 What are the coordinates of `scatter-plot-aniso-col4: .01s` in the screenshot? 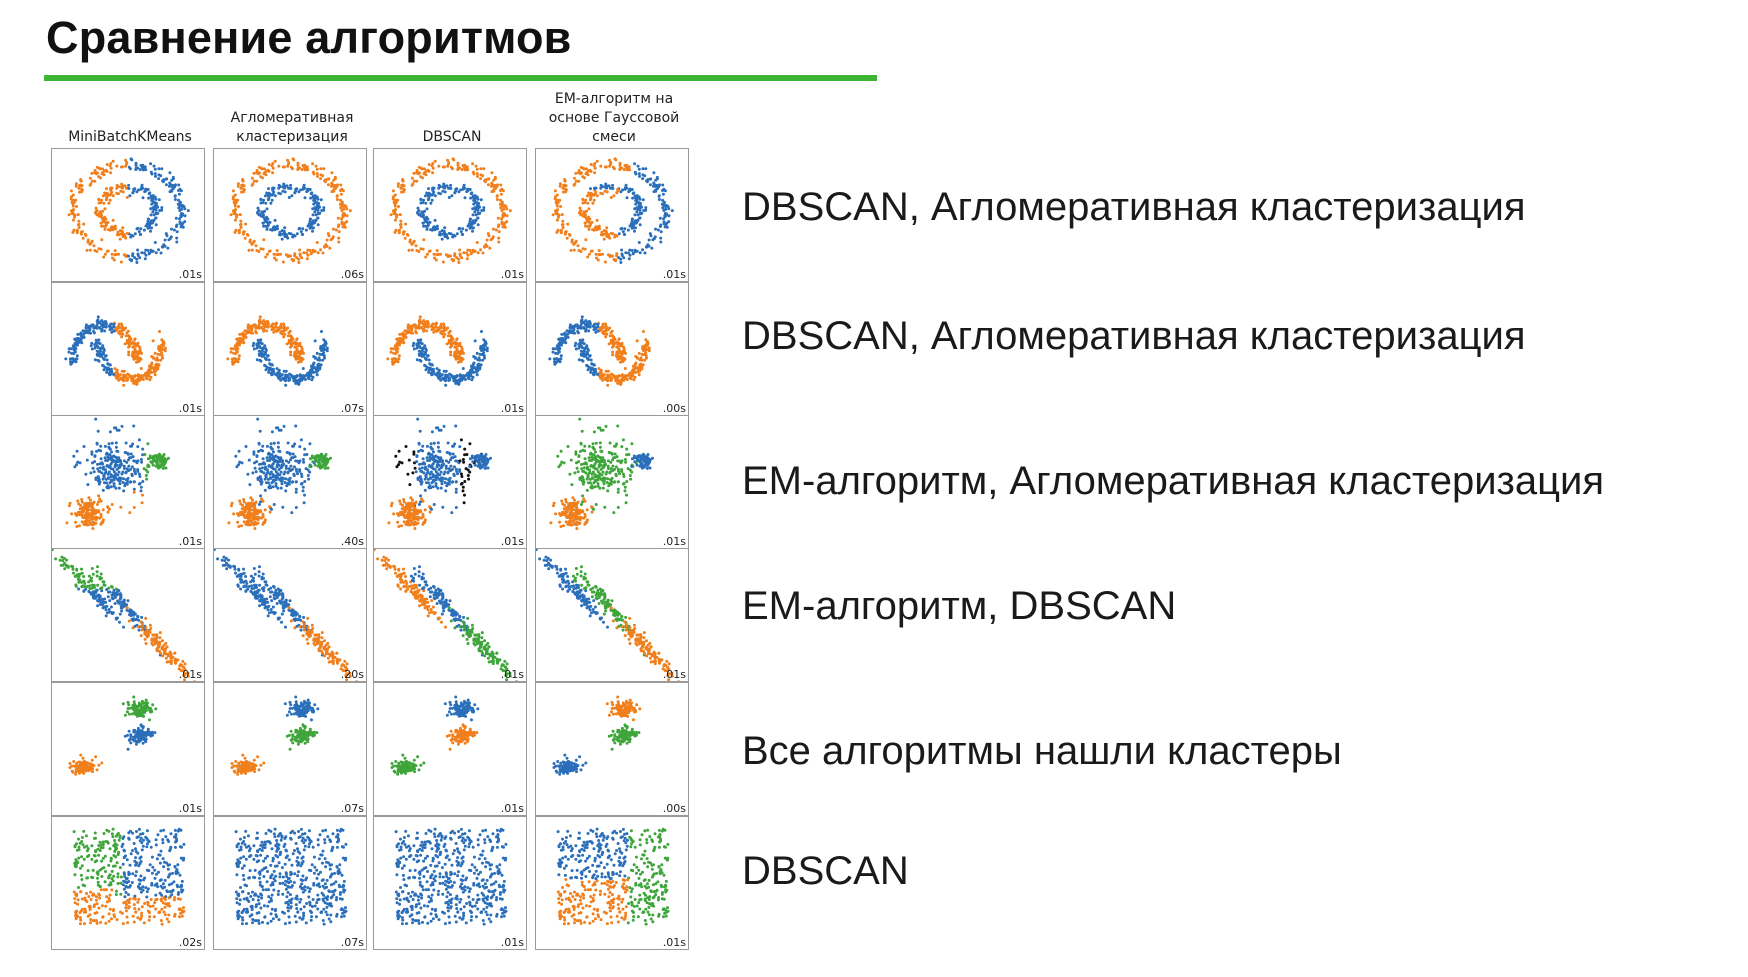 It's located at (612, 615).